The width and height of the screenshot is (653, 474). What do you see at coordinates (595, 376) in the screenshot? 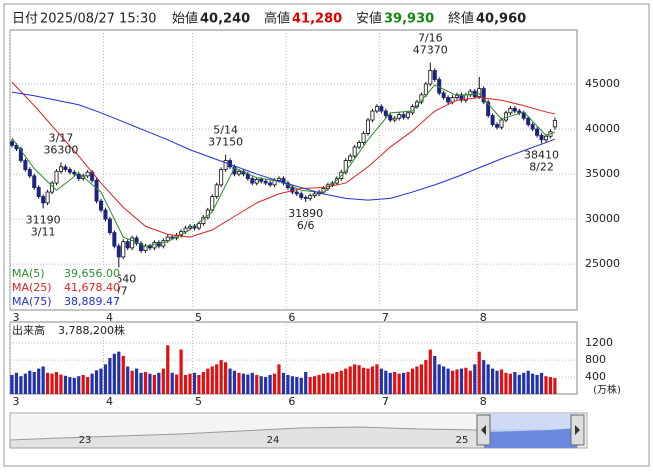
I see `y-tick-label: 400` at bounding box center [595, 376].